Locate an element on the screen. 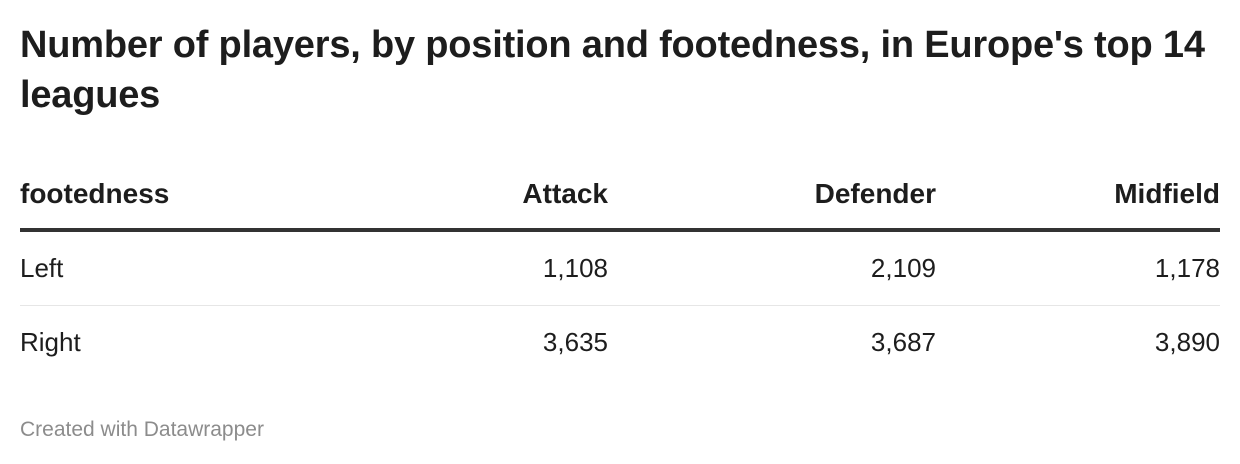  row-label-right: Right is located at coordinates (50, 342).